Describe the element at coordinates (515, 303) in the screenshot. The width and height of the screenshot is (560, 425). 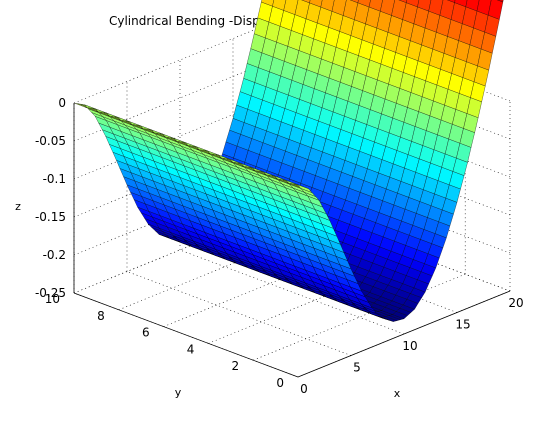
I see `x-tick-label: 20` at that location.